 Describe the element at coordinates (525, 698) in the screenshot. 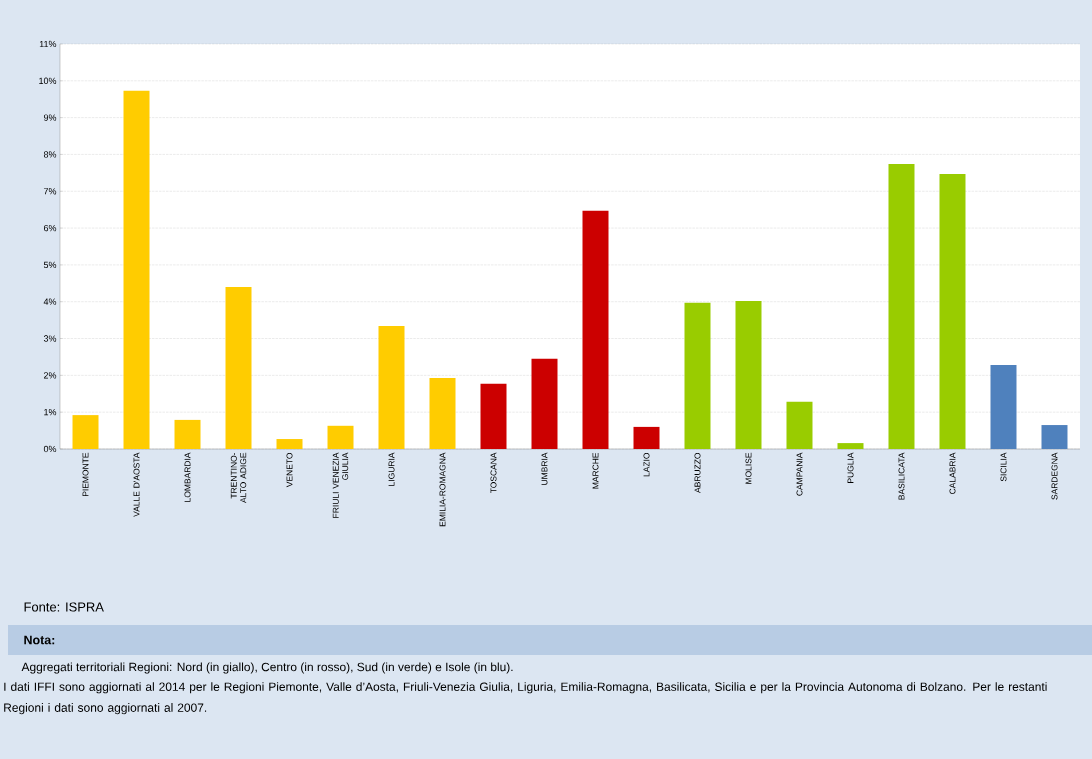

I see `text: I dati IFFI sono aggiornati al 2014 per le Regioni Piemonte, Valle d’Aosta, Friuli-Venezia Giulia, Liguria, Emilia-Romagna, Basilicata, Sicilia e per la Provincia Autonoma di Bolzano. Per le restanti Regioni i dati sono aggiornati al 2007.` at that location.